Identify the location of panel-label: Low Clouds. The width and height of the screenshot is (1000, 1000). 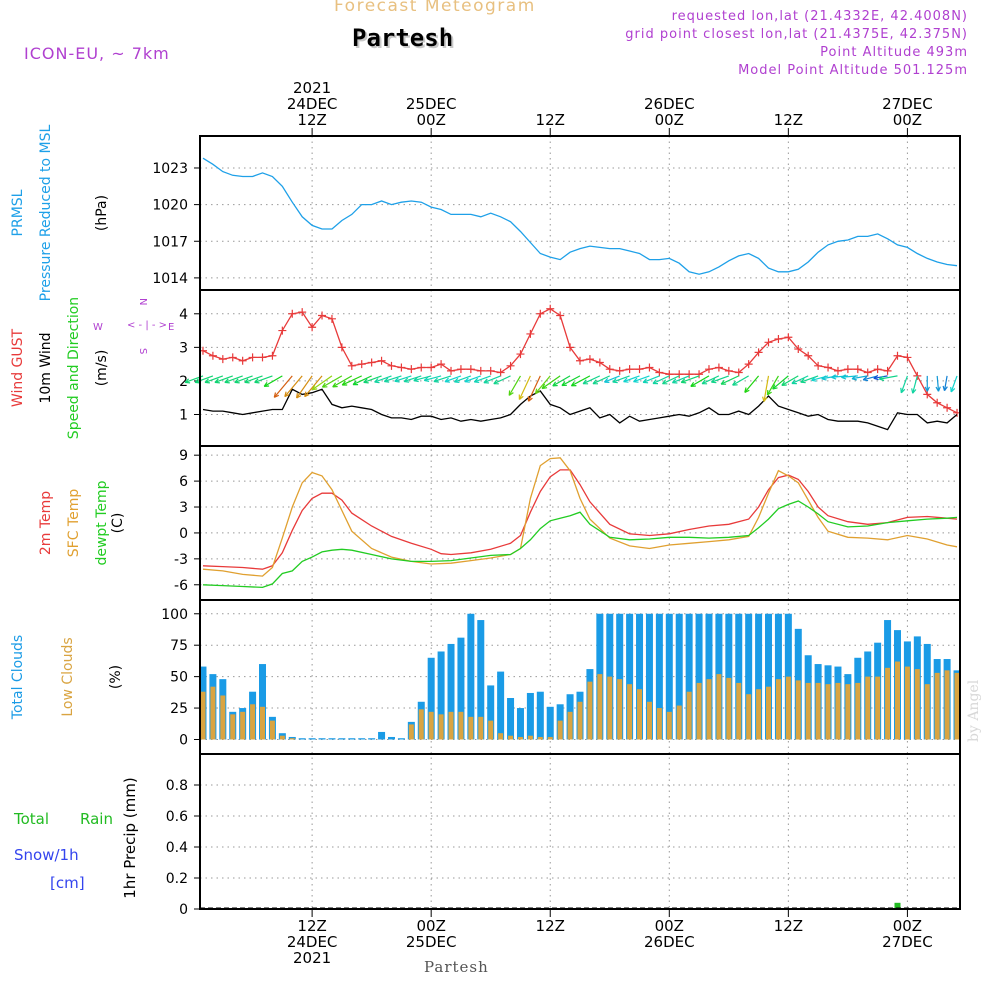
(68, 676).